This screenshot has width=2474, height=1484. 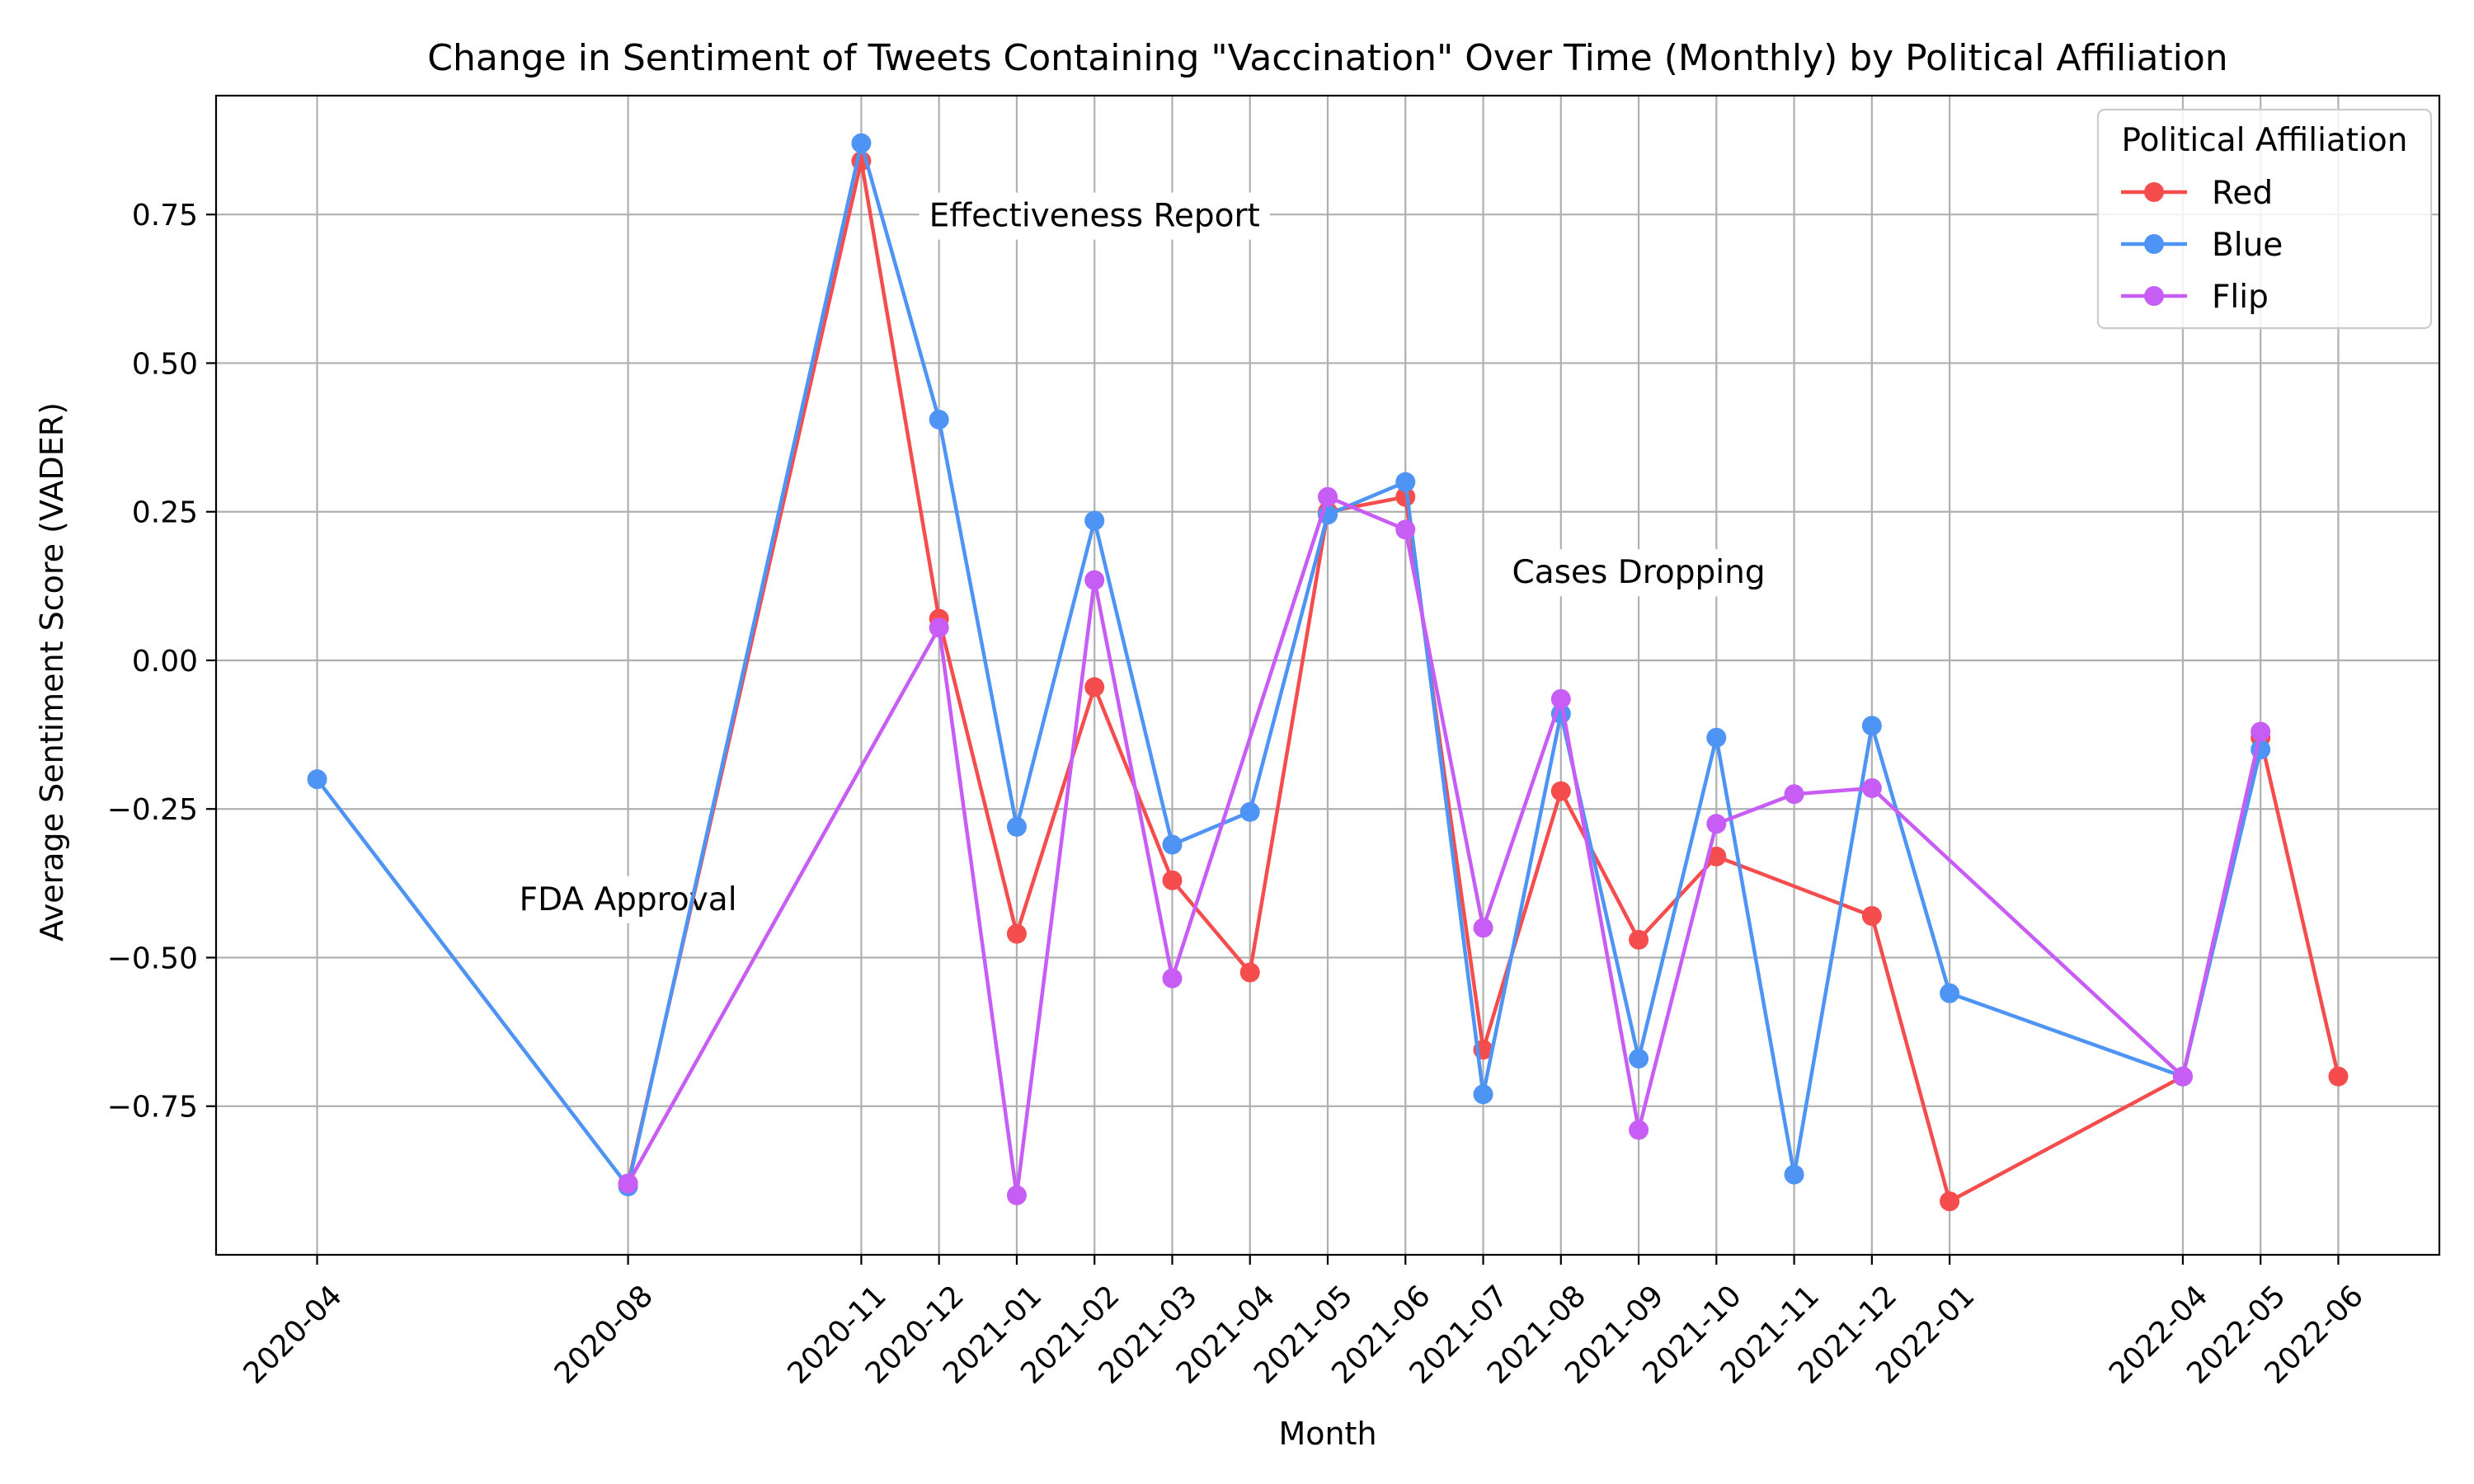 I want to click on annotation-text: FDA Approval, so click(x=628, y=899).